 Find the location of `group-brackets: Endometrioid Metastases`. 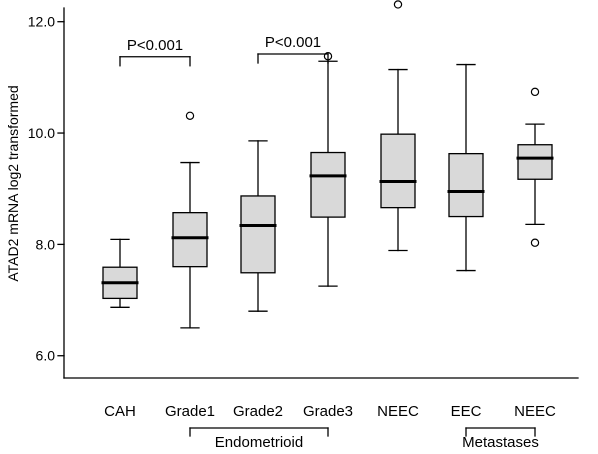

group-brackets: Endometrioid Metastases is located at coordinates (364, 439).